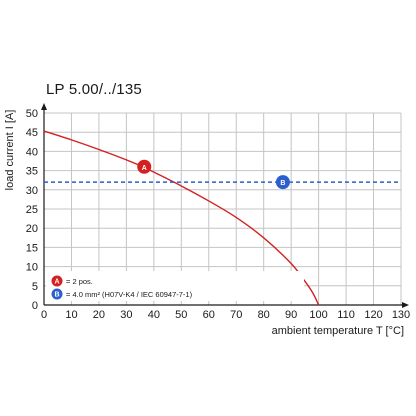  I want to click on curve-marker-b, so click(282, 182).